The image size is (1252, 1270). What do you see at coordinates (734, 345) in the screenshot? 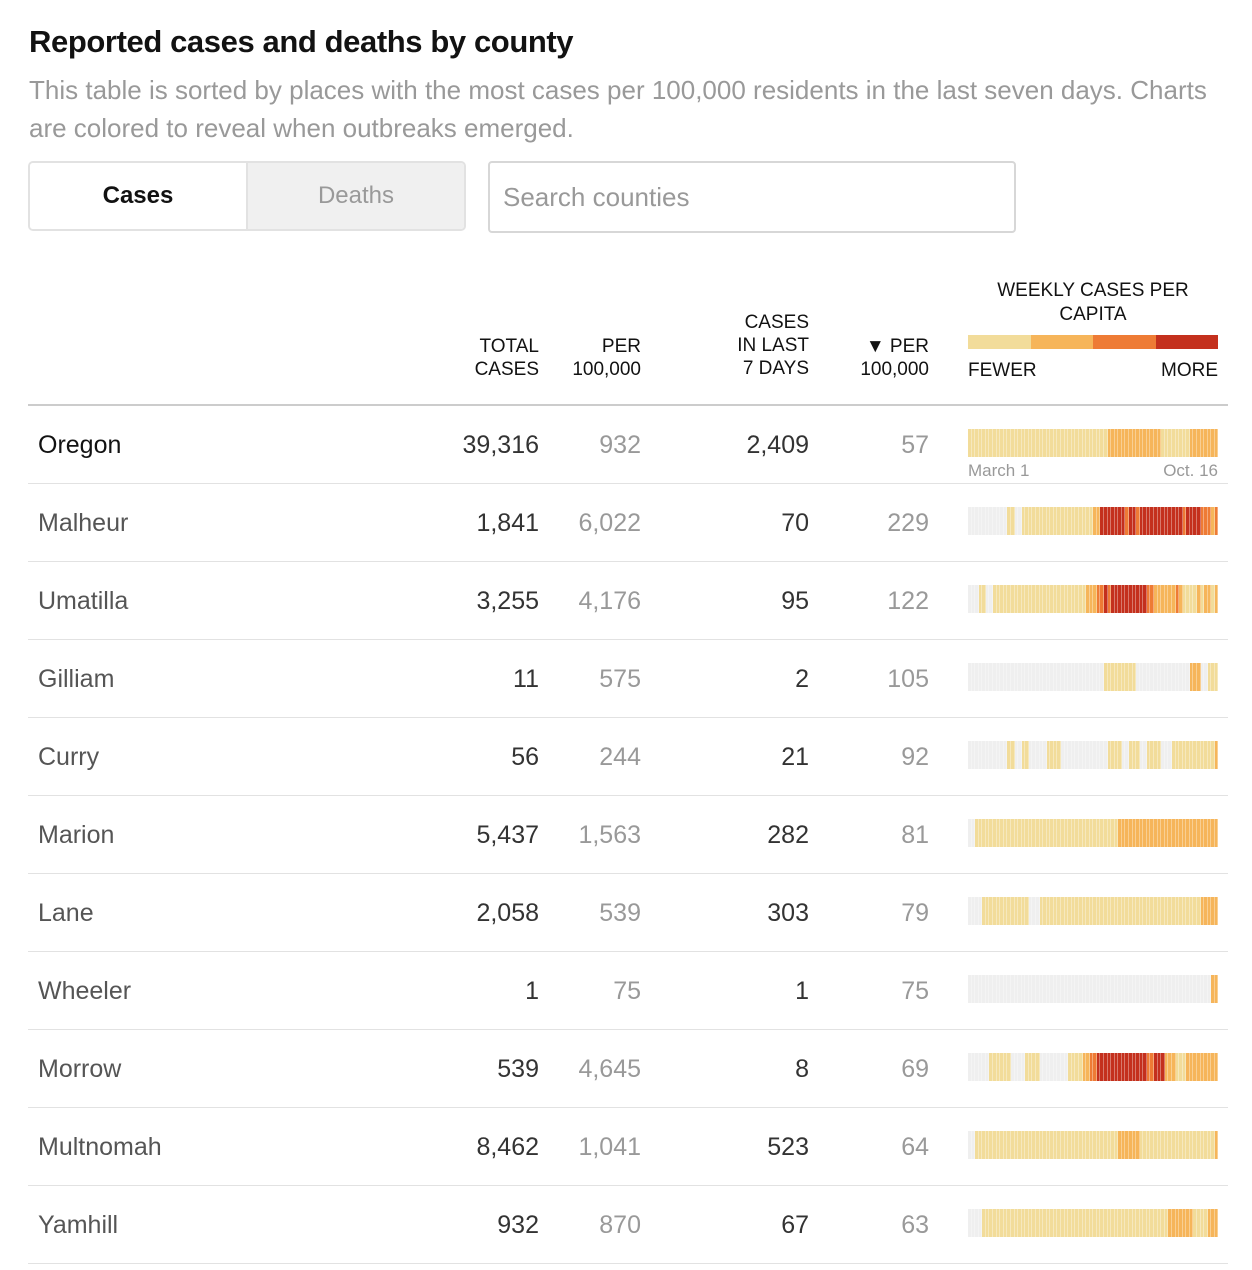
I see `cases-last-7-days-header: CASES IN LAST 7 DAYS` at bounding box center [734, 345].